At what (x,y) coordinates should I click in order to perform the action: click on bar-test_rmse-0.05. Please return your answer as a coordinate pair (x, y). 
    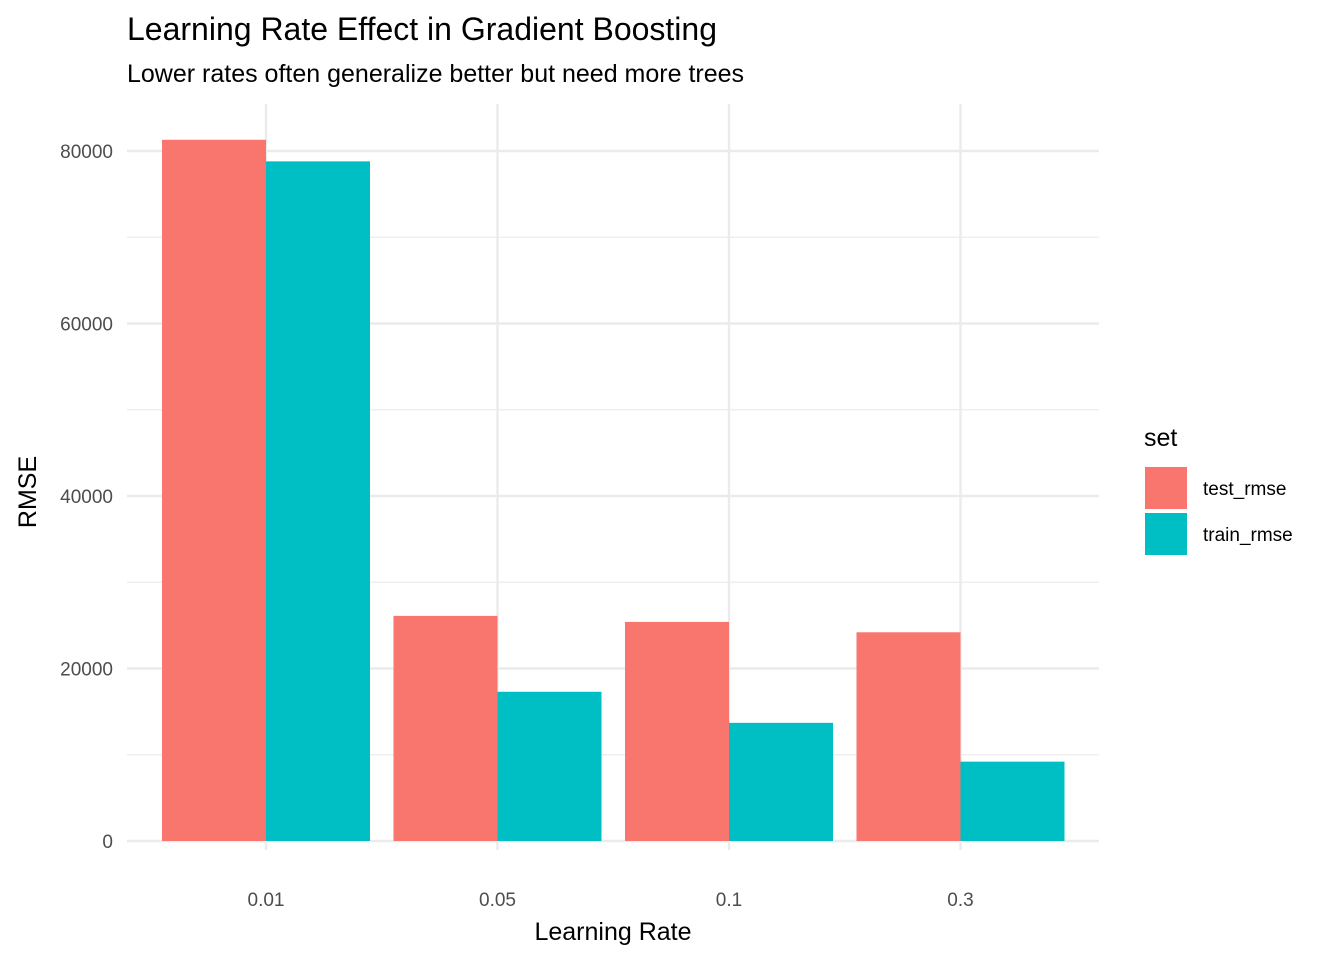
    Looking at the image, I should click on (445, 728).